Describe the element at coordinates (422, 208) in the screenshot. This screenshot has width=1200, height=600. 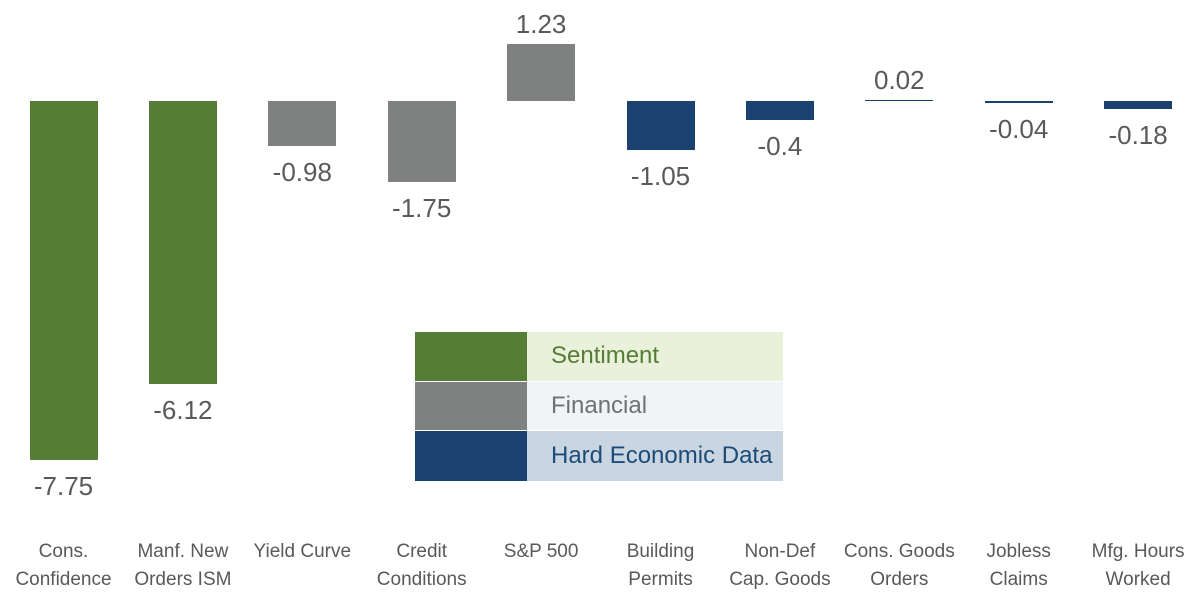
I see `bar-value-label: -1.75` at that location.